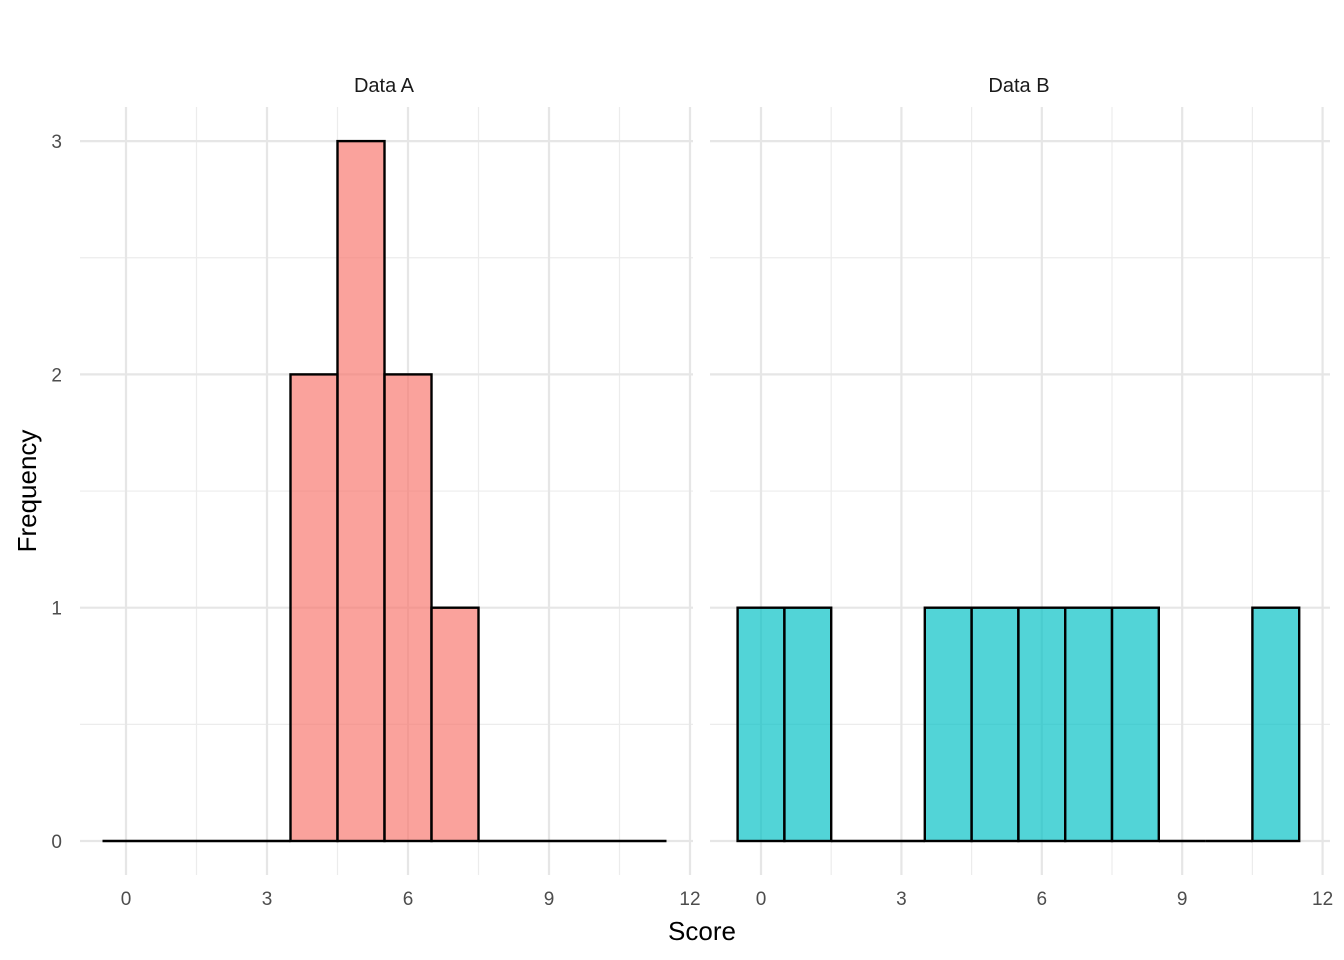 The width and height of the screenshot is (1344, 960). Describe the element at coordinates (761, 899) in the screenshot. I see `x-tick-label-data-b: 0` at that location.